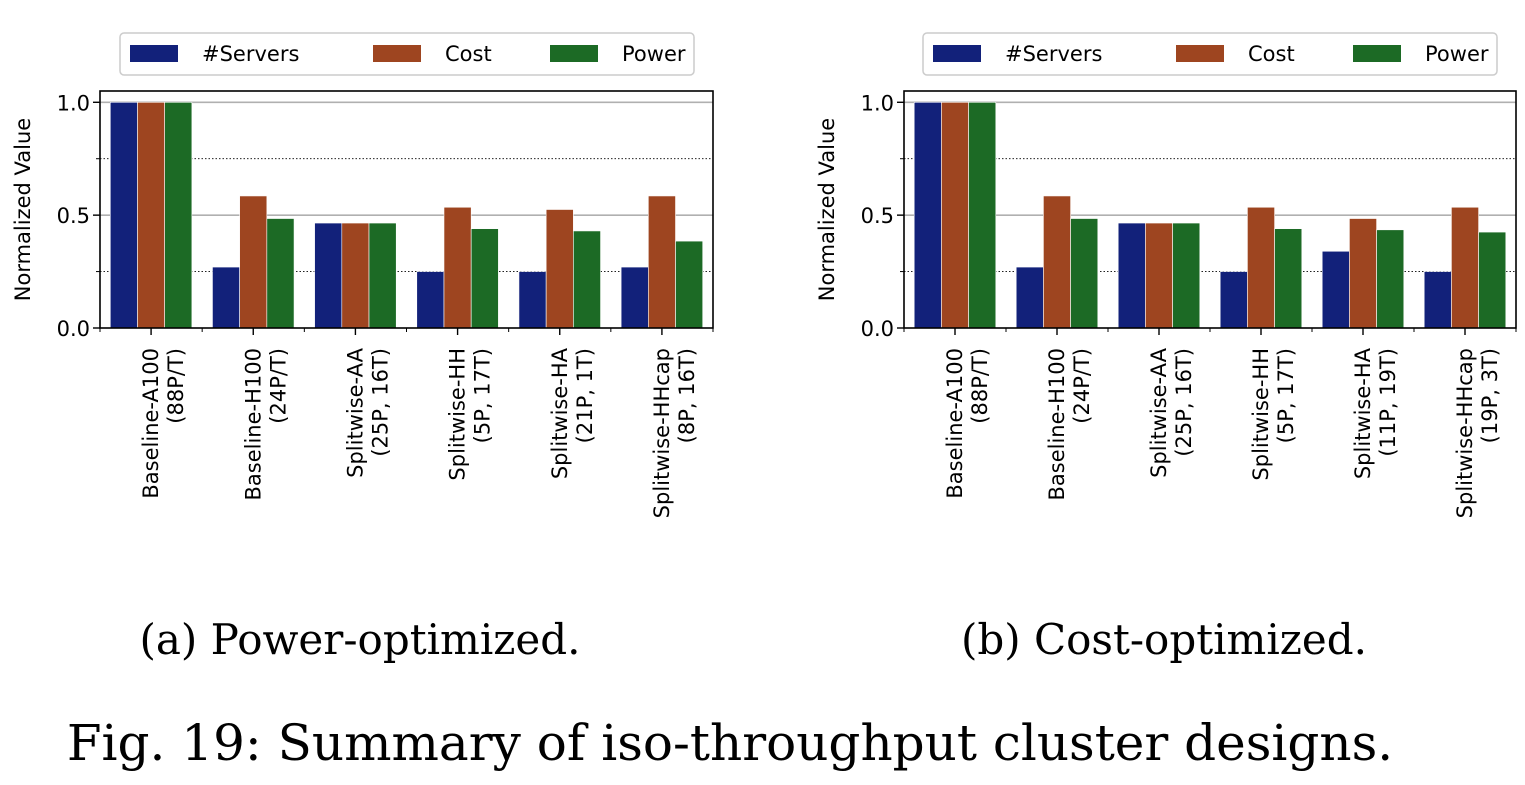 Image resolution: width=1525 pixels, height=785 pixels. What do you see at coordinates (1164, 639) in the screenshot?
I see `panel-caption: (b) Cost-optimized.` at bounding box center [1164, 639].